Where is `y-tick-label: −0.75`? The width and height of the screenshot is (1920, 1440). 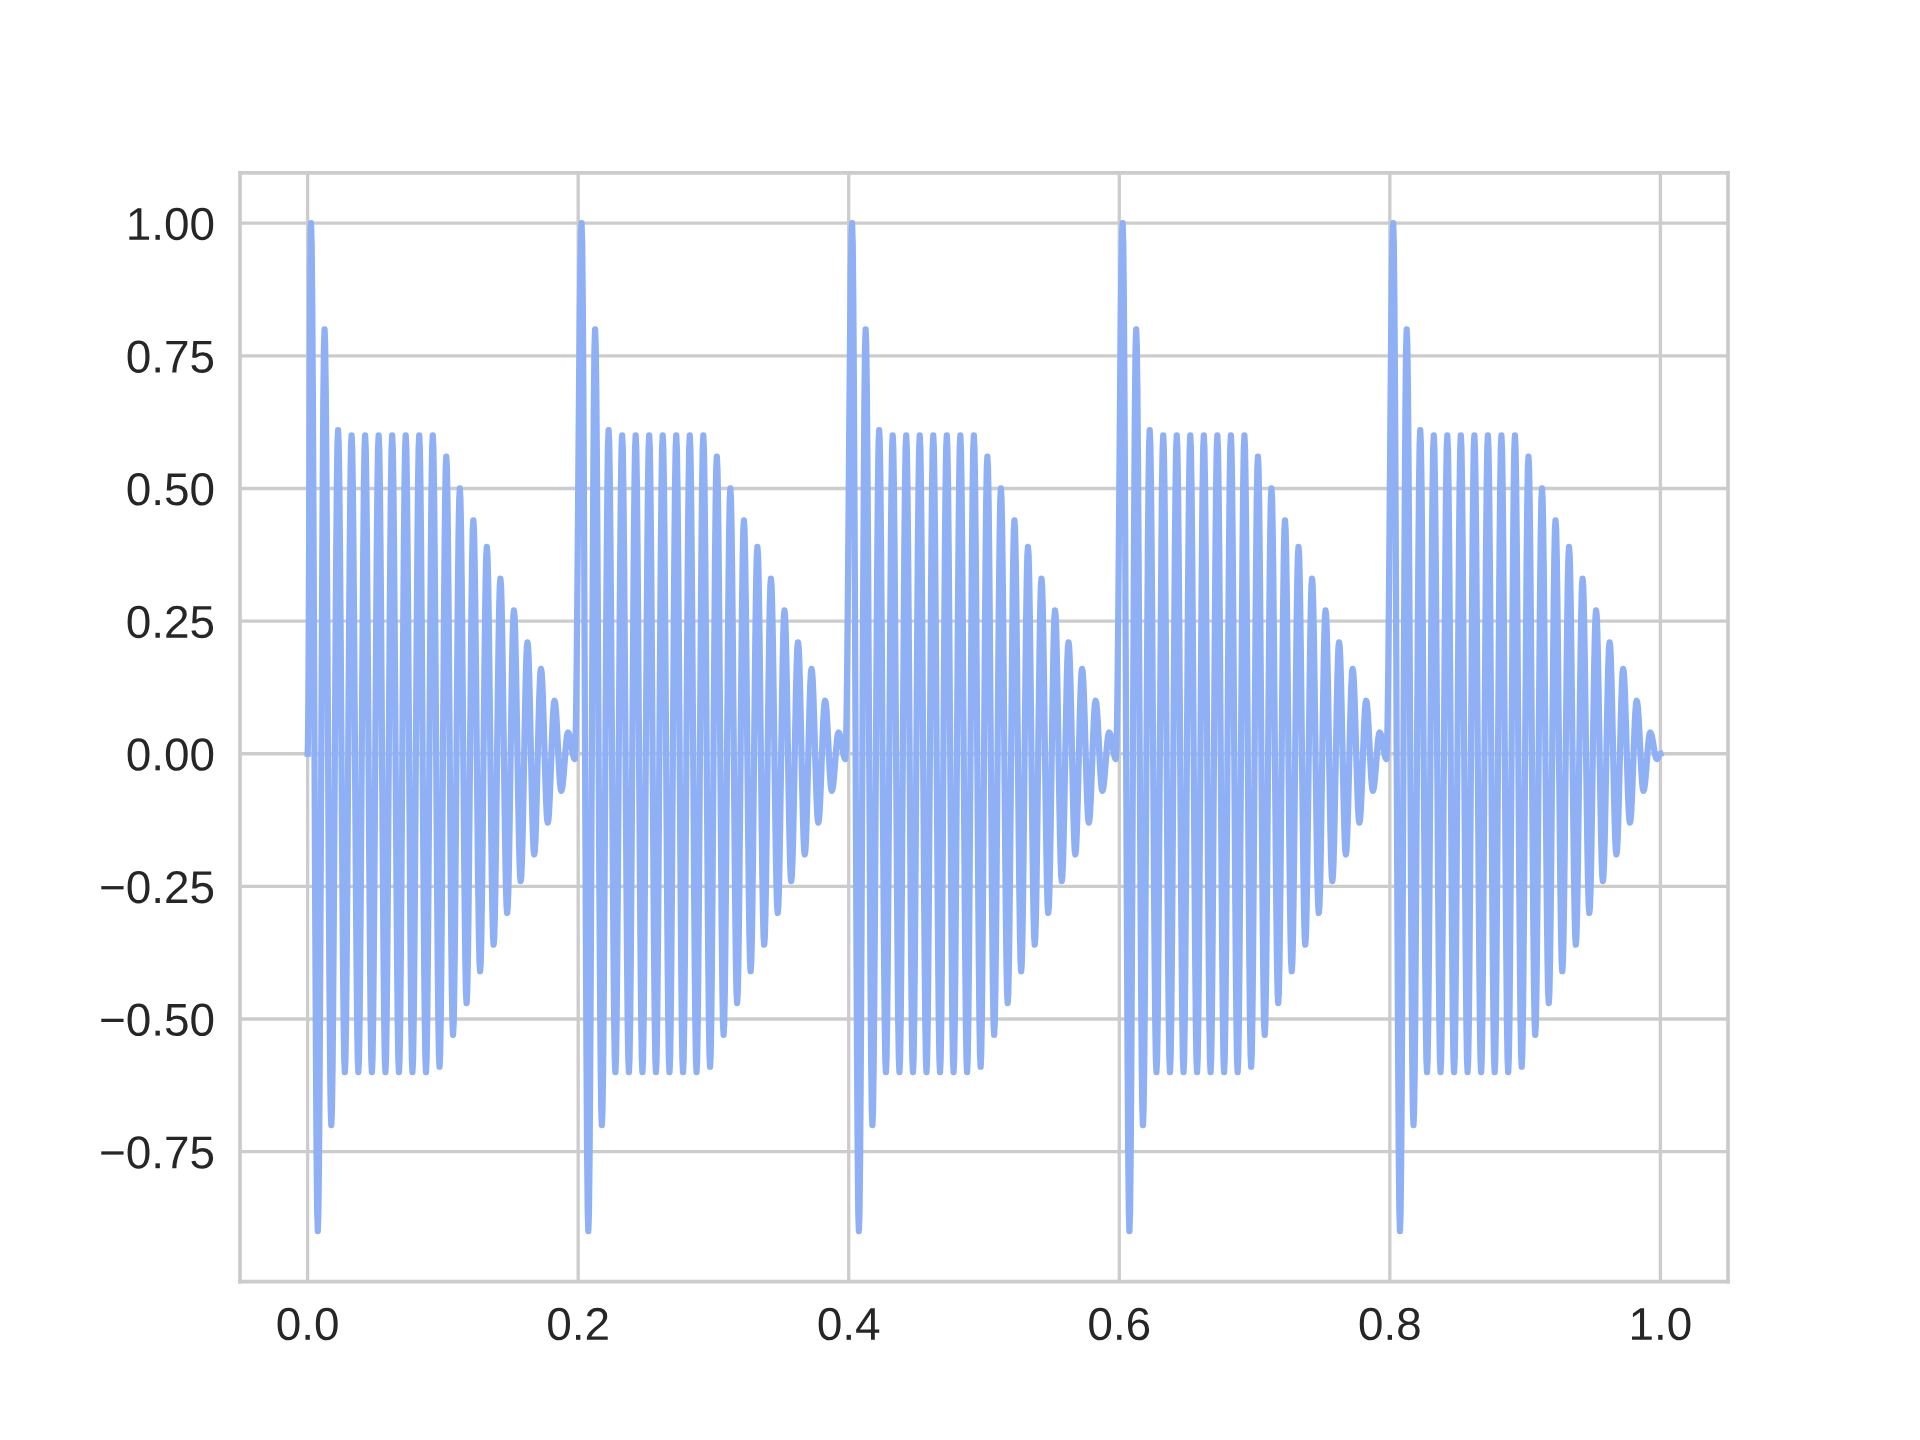 y-tick-label: −0.75 is located at coordinates (157, 1152).